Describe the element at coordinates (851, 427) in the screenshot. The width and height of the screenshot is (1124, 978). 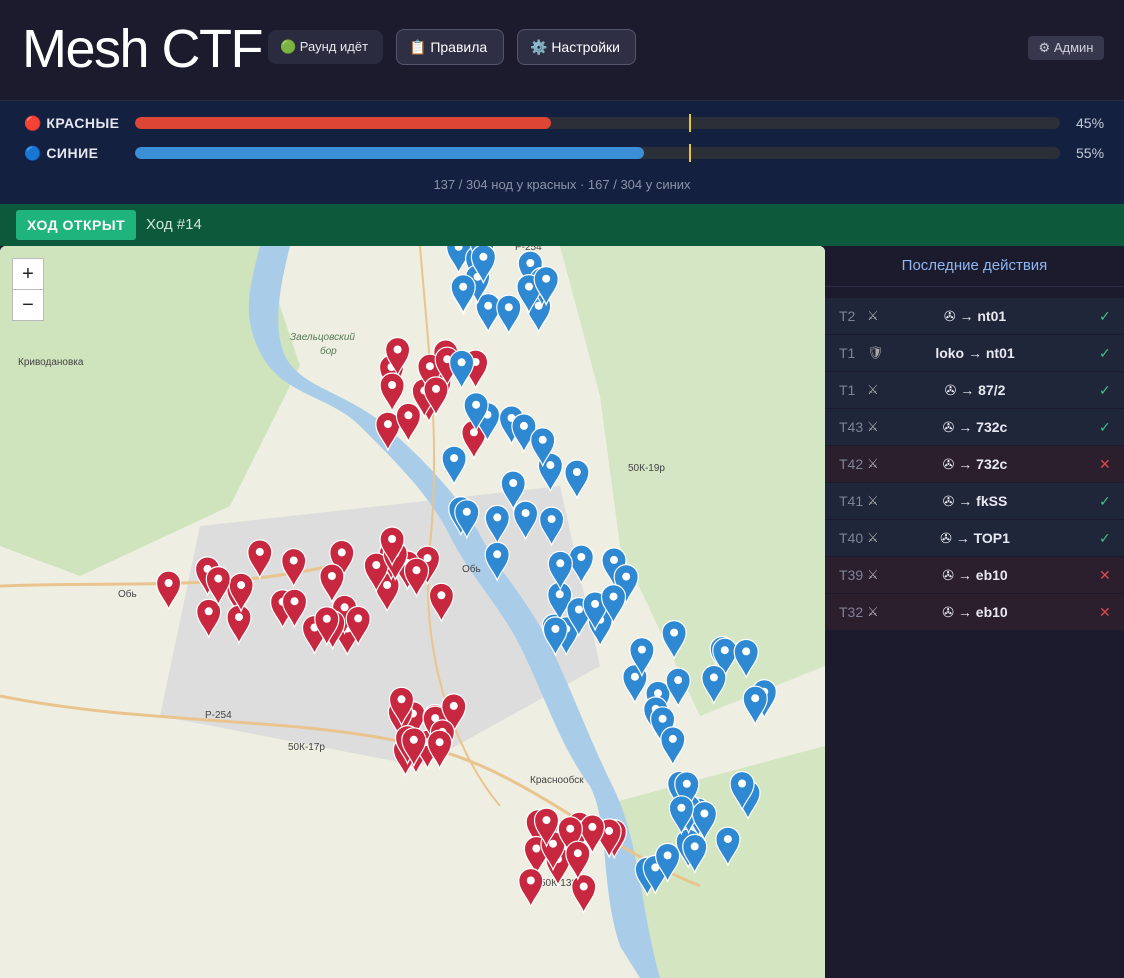
I see `action-turn: T43` at that location.